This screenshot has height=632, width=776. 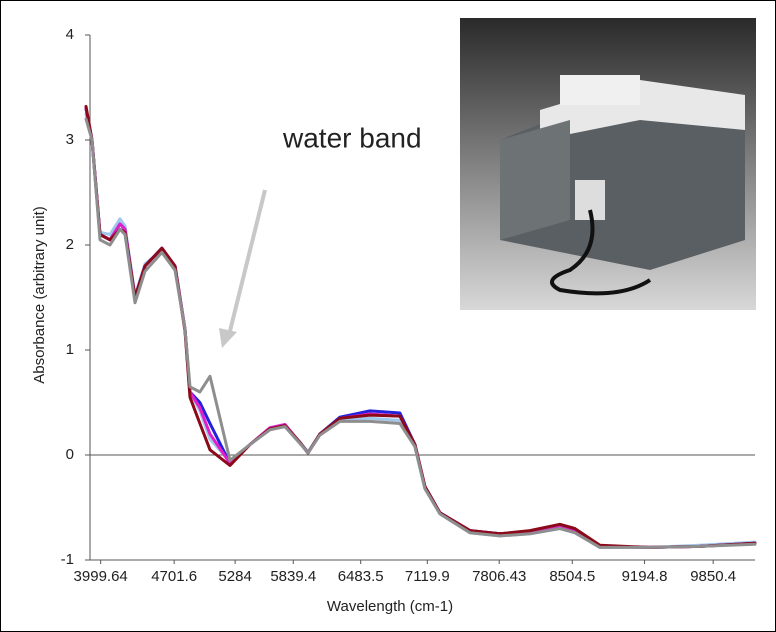 What do you see at coordinates (101, 576) in the screenshot?
I see `x-tick-label: 3999.64` at bounding box center [101, 576].